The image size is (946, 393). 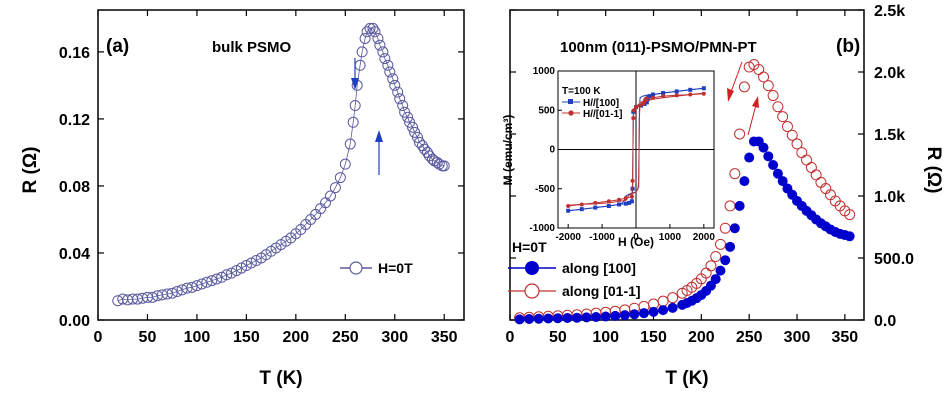 I want to click on panel-a-xlabel: T (K), so click(x=280, y=378).